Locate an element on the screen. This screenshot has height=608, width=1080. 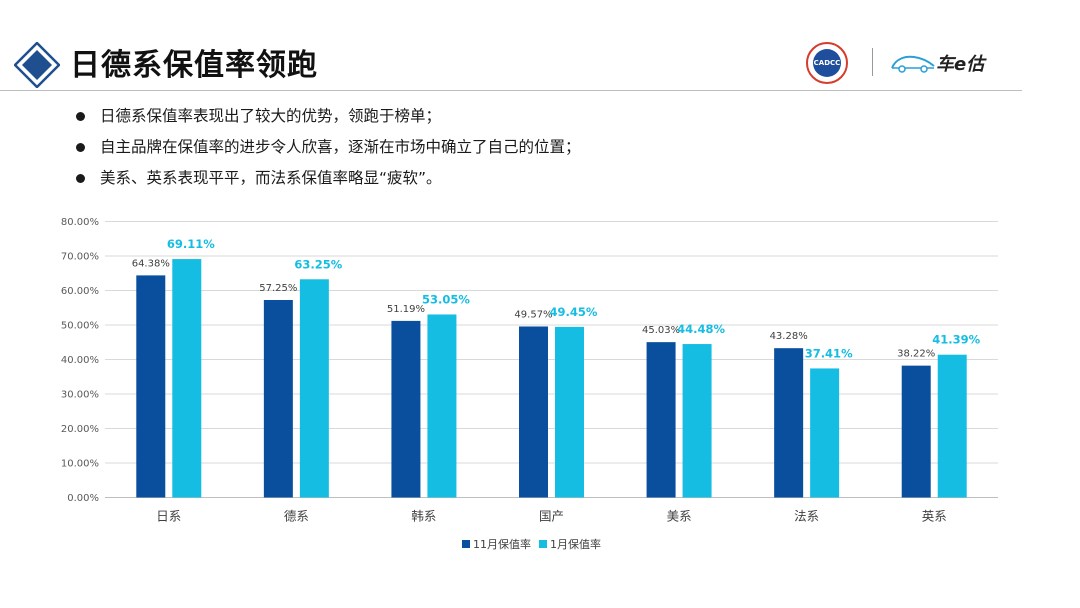
y-tick-label: 40.00% is located at coordinates (80, 360).